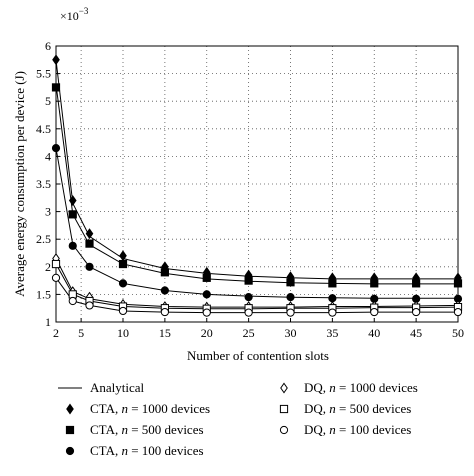 The width and height of the screenshot is (474, 476). What do you see at coordinates (74, 14) in the screenshot?
I see `y-scale-factor: ×10⁻³` at bounding box center [74, 14].